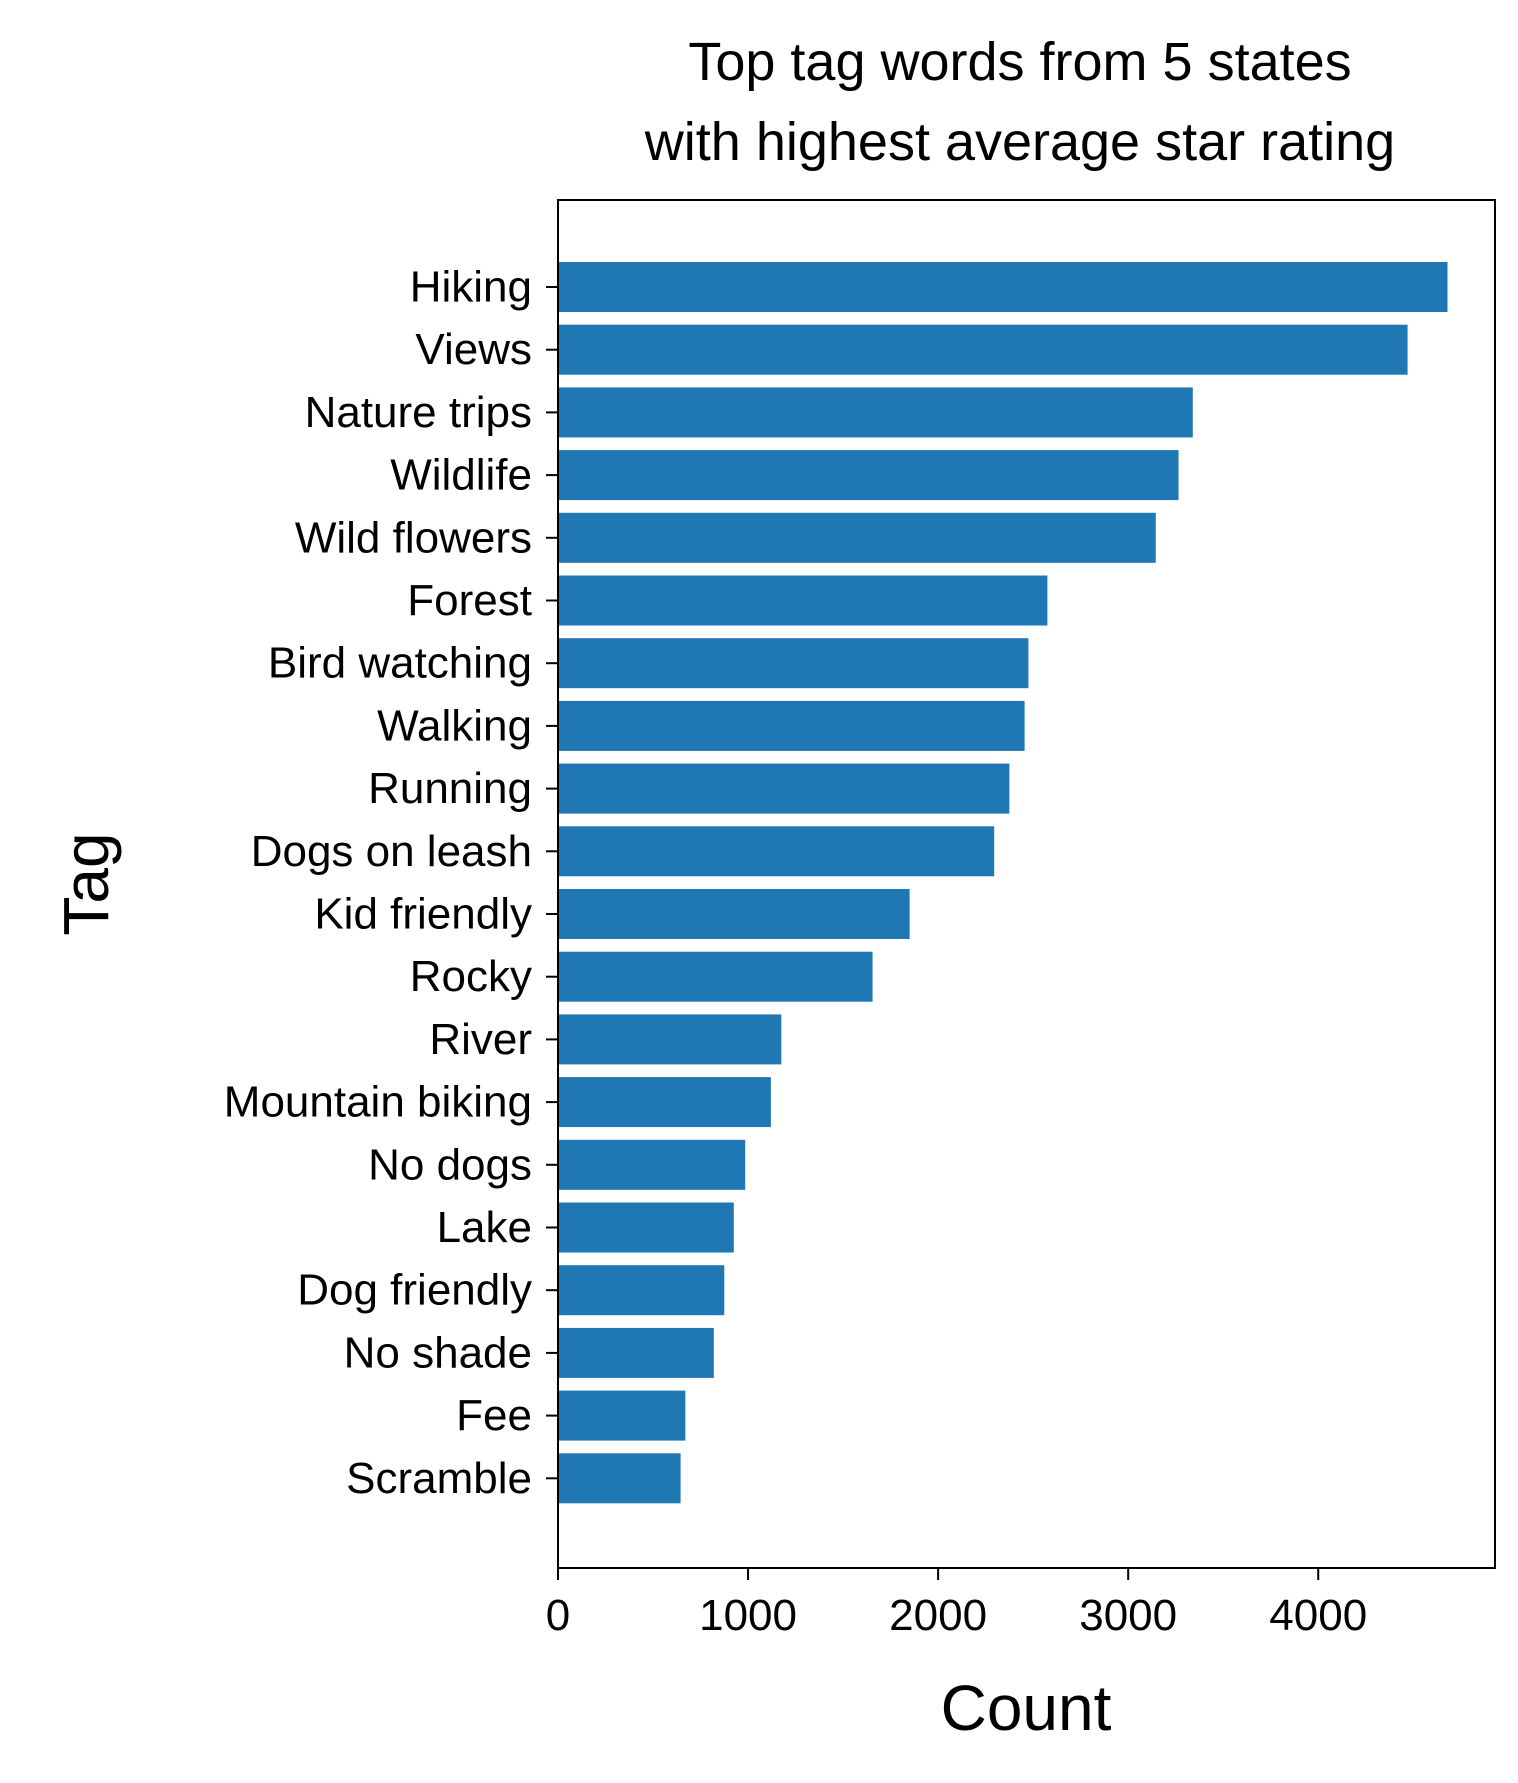 The image size is (1518, 1783). Describe the element at coordinates (803, 600) in the screenshot. I see `bar-forest` at that location.